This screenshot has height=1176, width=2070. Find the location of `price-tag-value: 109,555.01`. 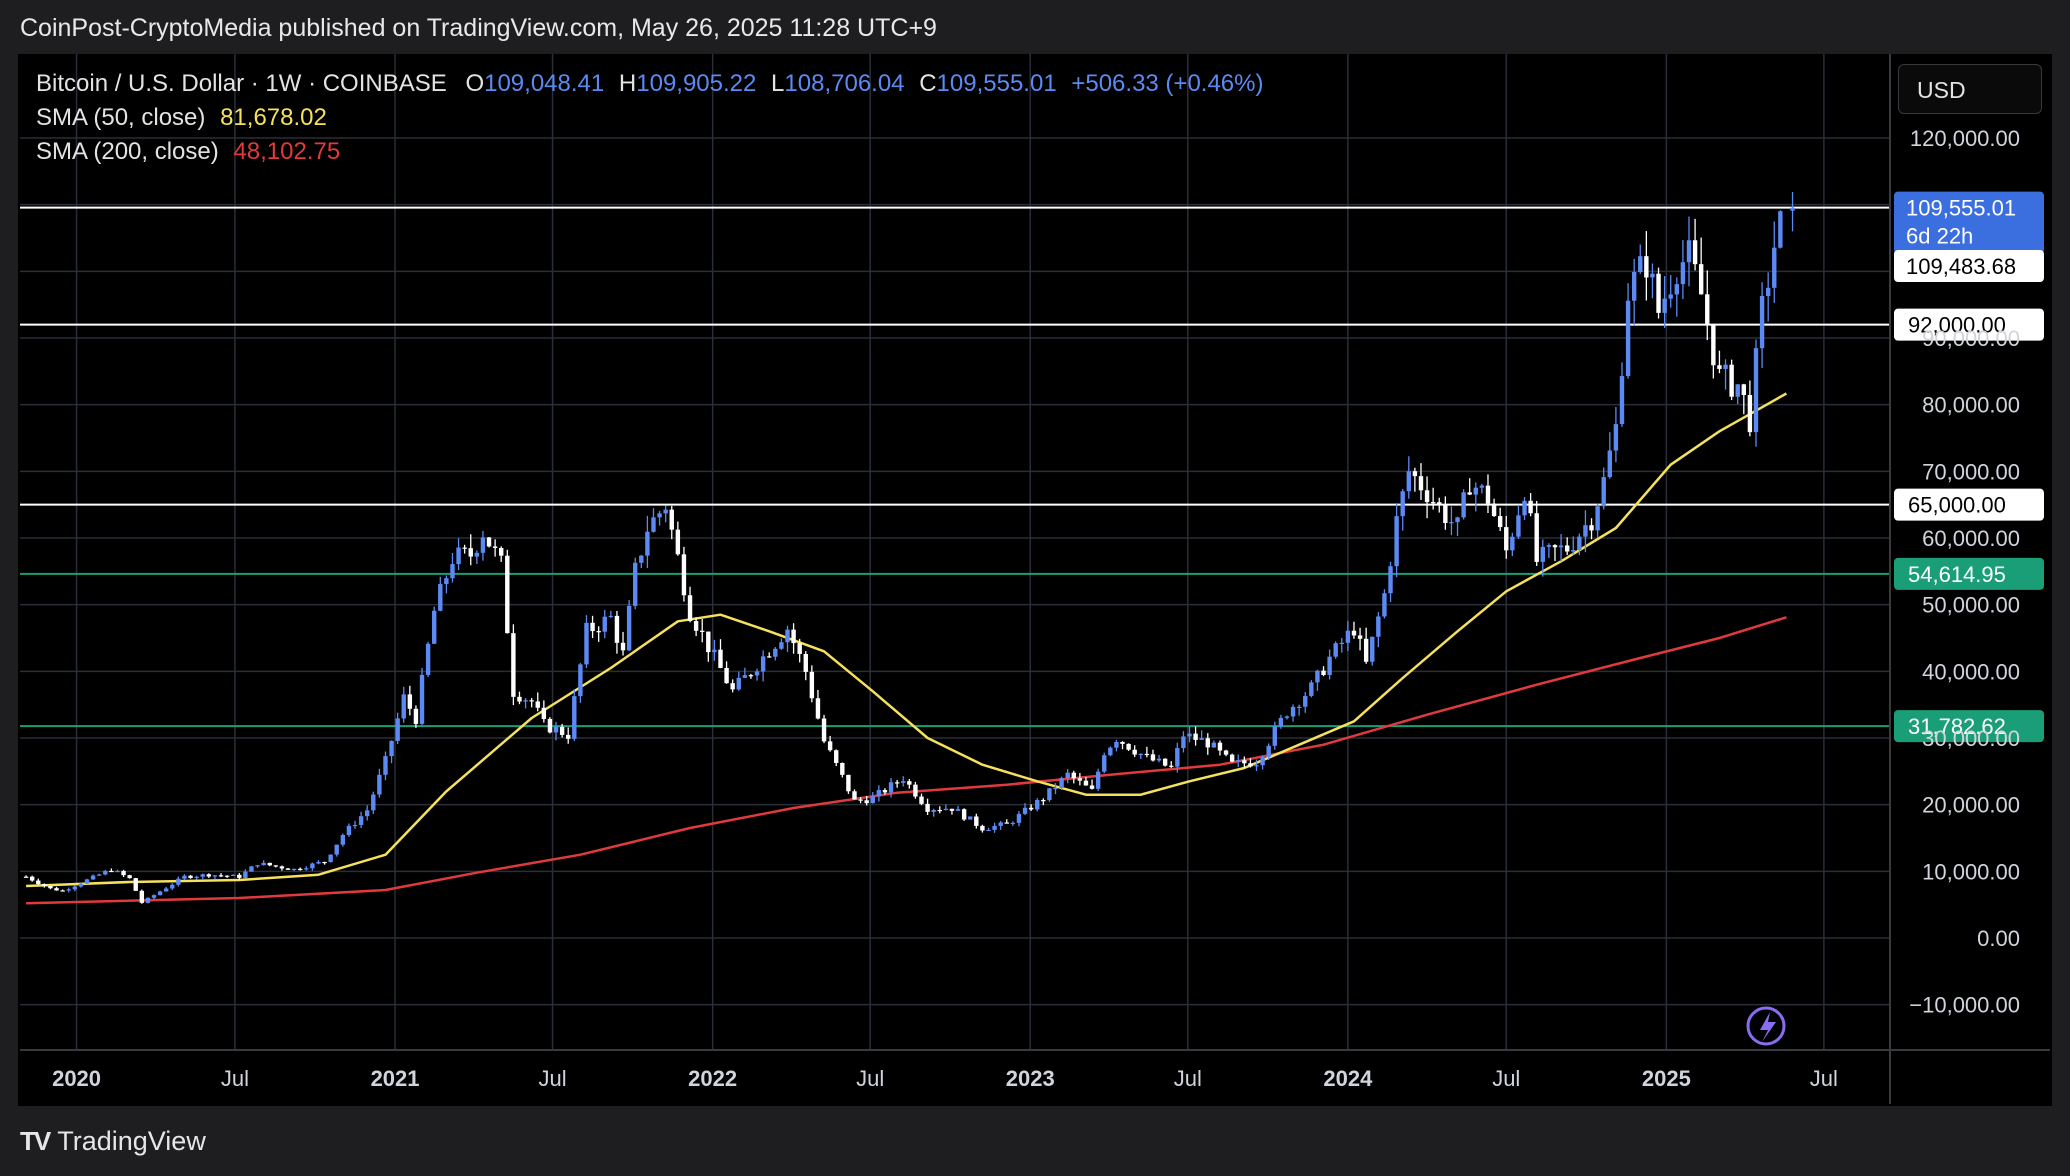

price-tag-value: 109,555.01 is located at coordinates (1961, 208).